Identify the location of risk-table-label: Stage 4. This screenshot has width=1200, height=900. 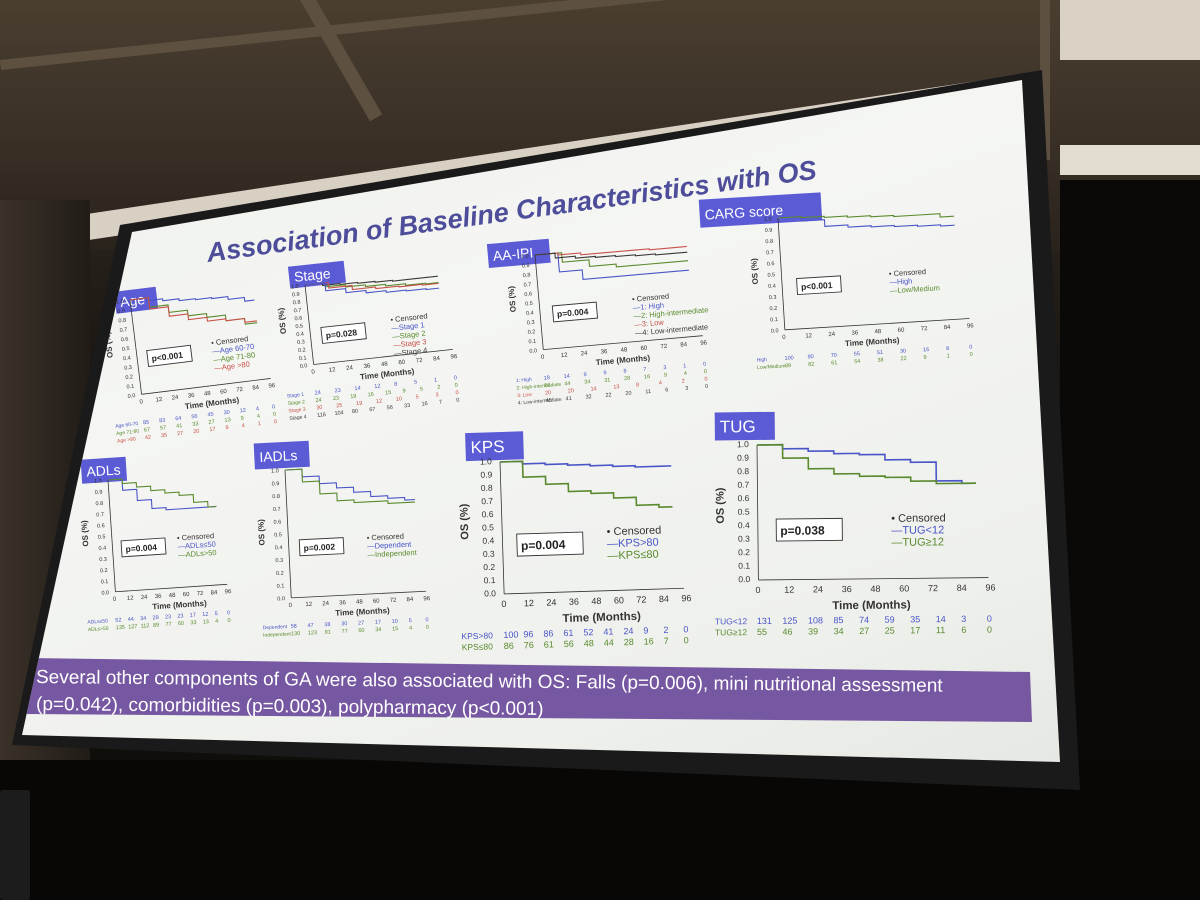
(298, 418).